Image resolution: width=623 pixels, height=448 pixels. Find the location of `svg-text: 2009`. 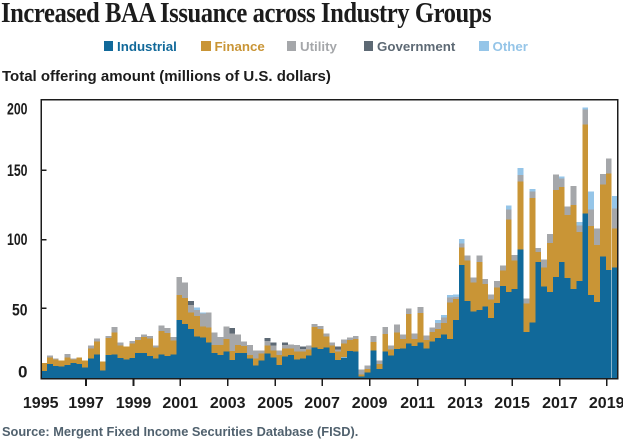

svg-text: 2009 is located at coordinates (370, 403).